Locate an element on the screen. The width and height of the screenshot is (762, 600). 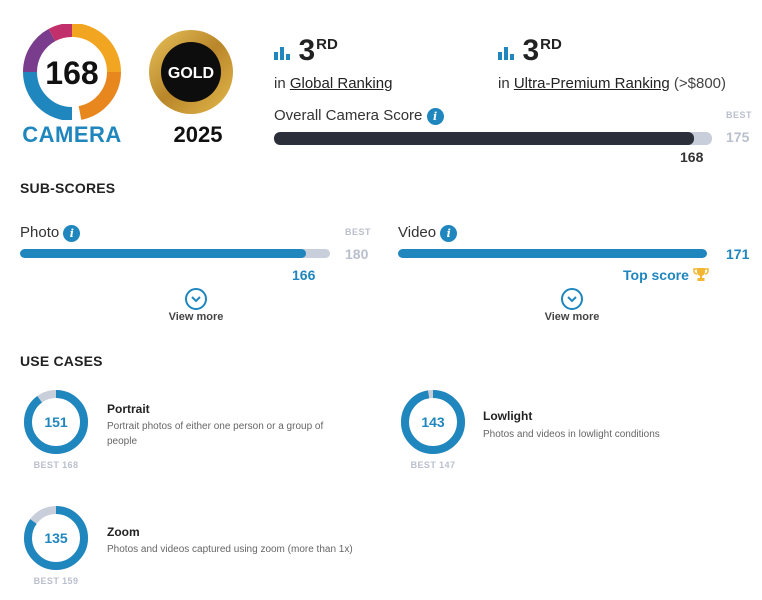
overall-best-label: BEST is located at coordinates (739, 115).